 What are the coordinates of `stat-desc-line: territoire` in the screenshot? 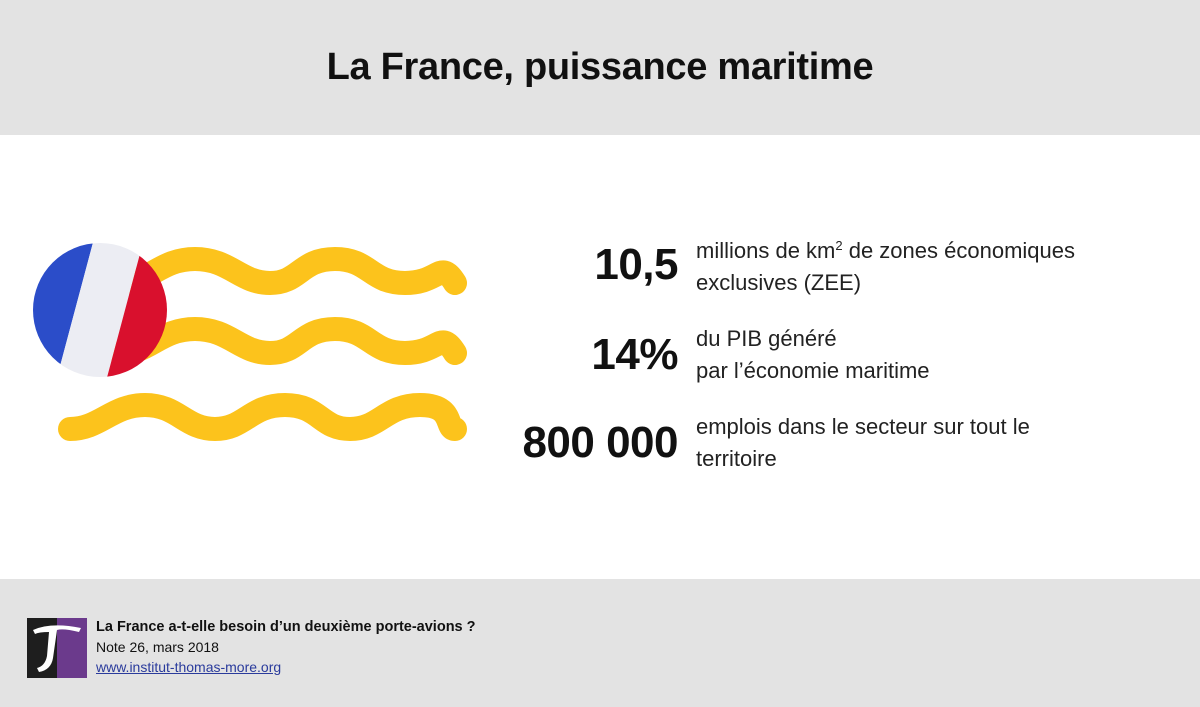 It's located at (736, 458).